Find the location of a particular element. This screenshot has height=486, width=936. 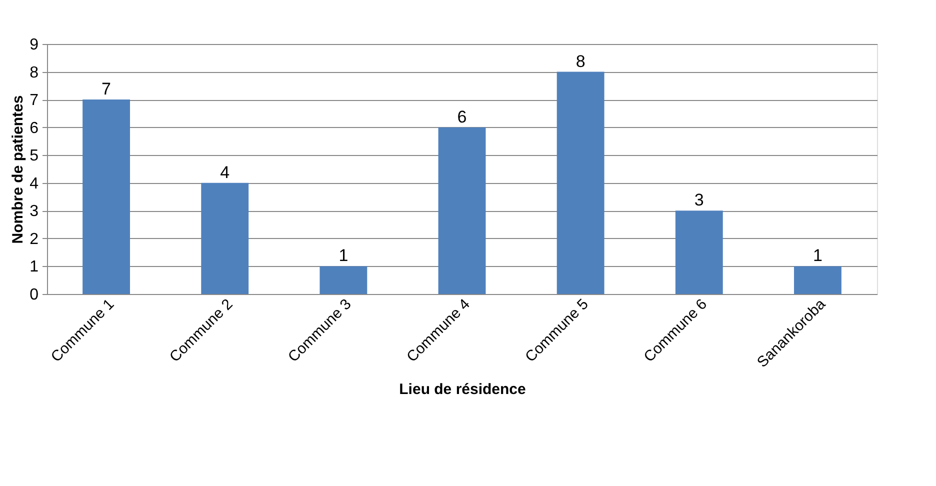

x-axis-title: Lieu de résidence is located at coordinates (462, 389).